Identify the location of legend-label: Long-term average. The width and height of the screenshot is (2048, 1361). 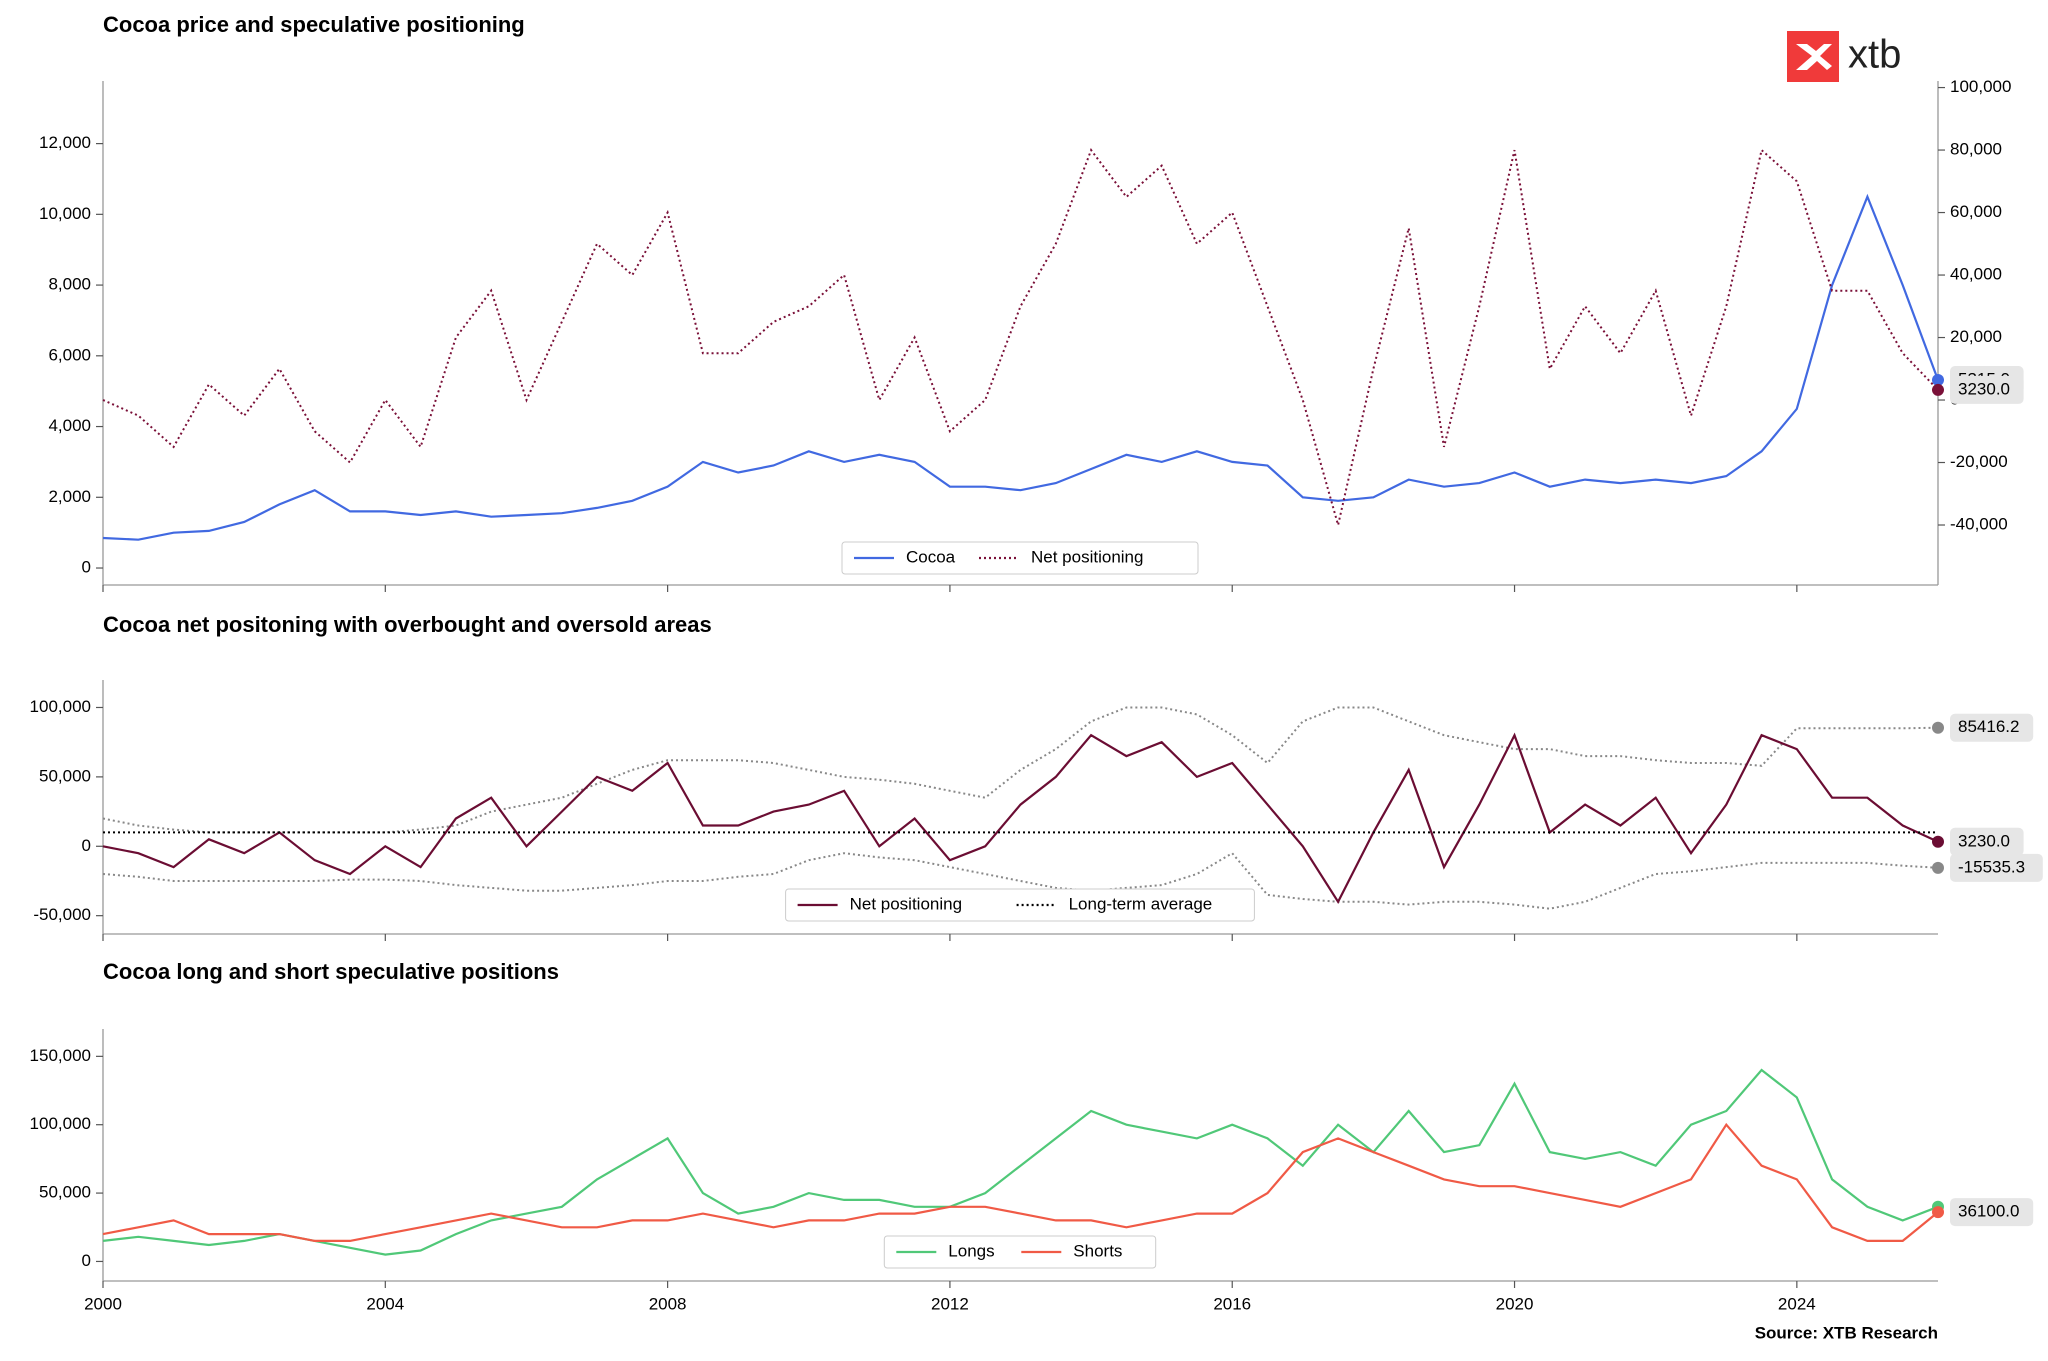
(1141, 903).